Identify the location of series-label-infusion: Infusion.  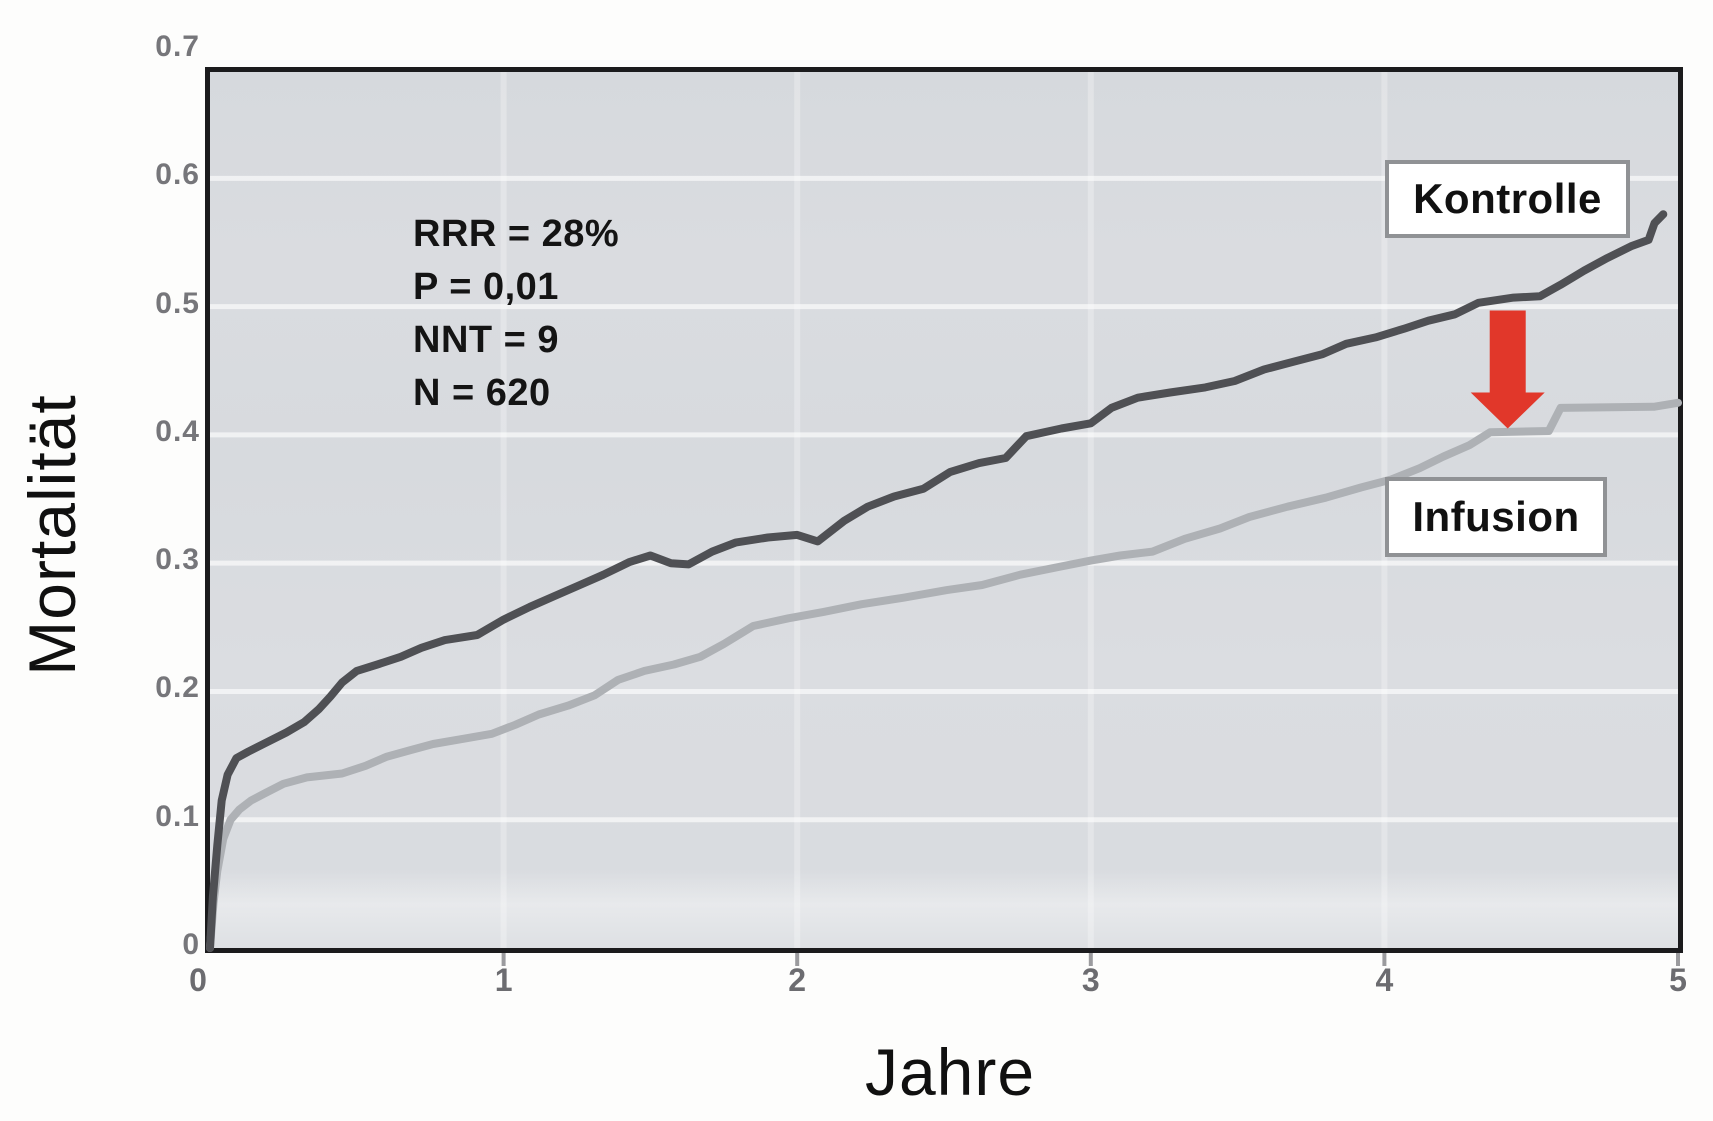
(1496, 517).